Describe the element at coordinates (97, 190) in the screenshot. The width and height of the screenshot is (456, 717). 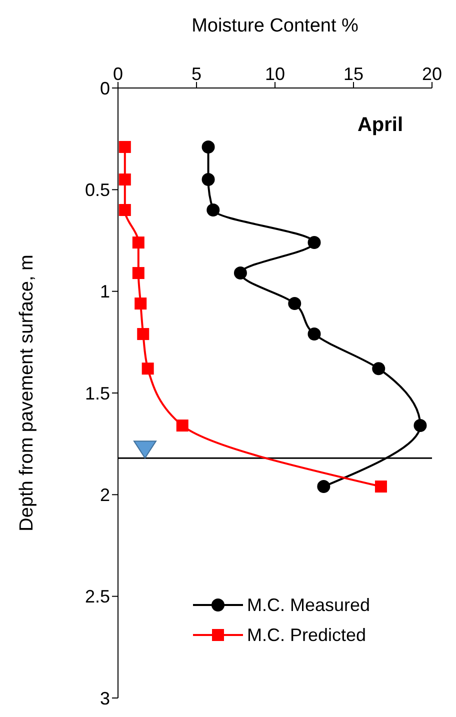
I see `y-tick-label: 0.5` at that location.